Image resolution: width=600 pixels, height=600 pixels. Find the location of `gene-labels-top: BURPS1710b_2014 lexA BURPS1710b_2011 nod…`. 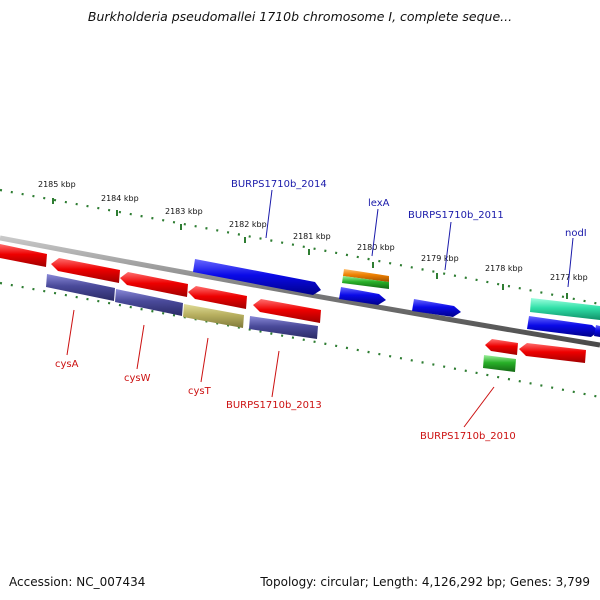

gene-labels-top: BURPS1710b_2014 lexA BURPS1710b_2011 nod… is located at coordinates (409, 209).